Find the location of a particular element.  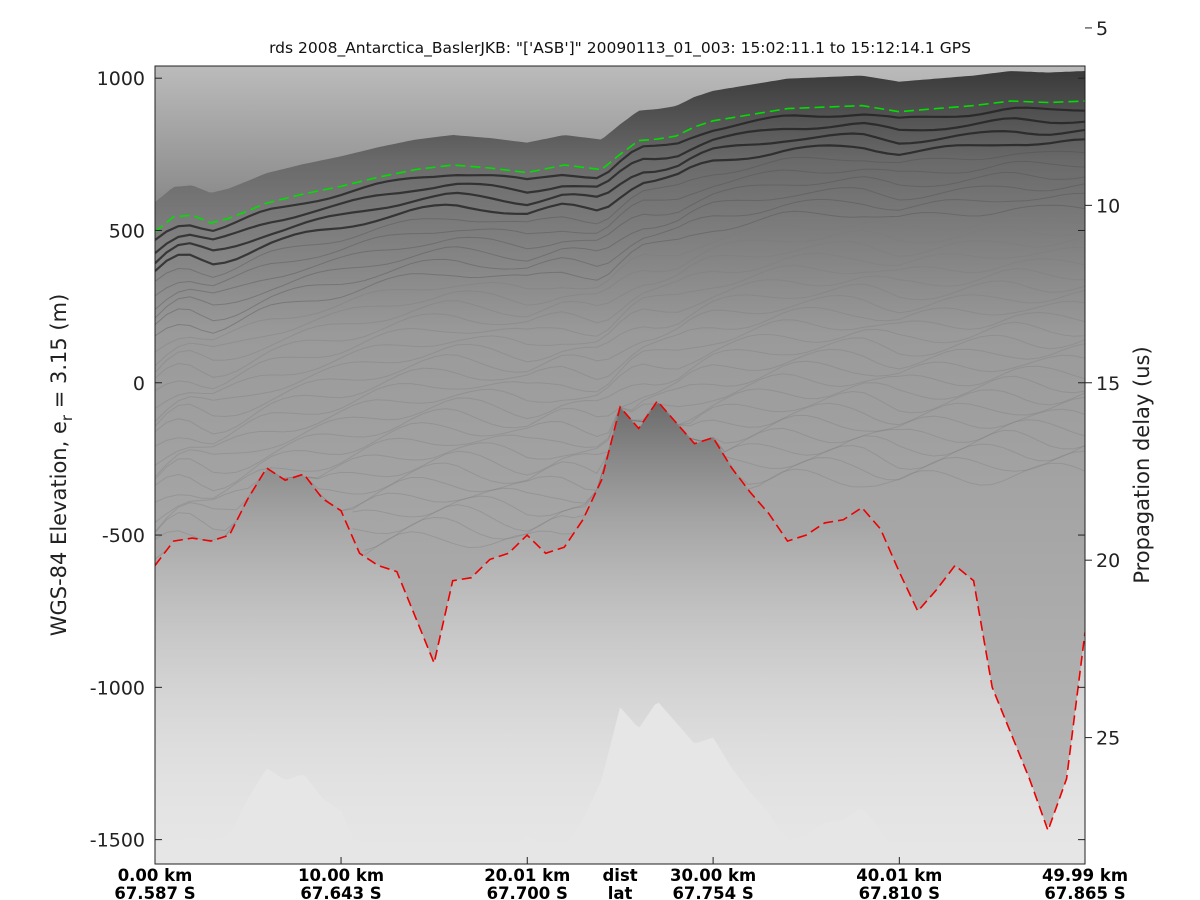

y-axis-label-left: WGS-84 Elevation, er = 3.15 (m) is located at coordinates (61, 465).